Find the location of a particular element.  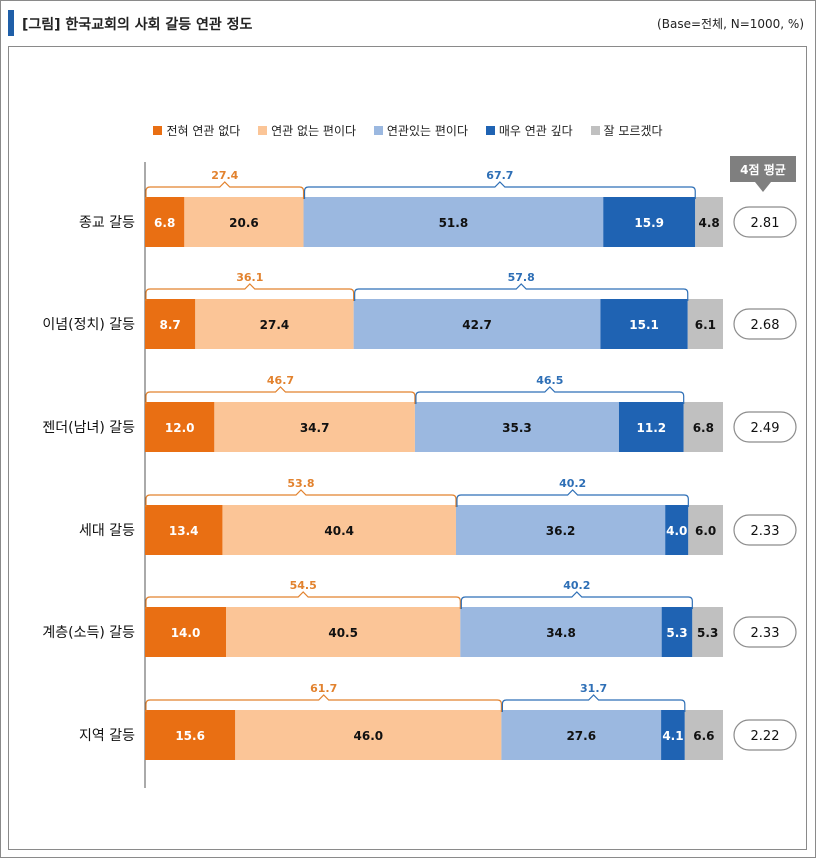

row-2-category-label: 이념(정치) 갈등 is located at coordinates (88, 325).